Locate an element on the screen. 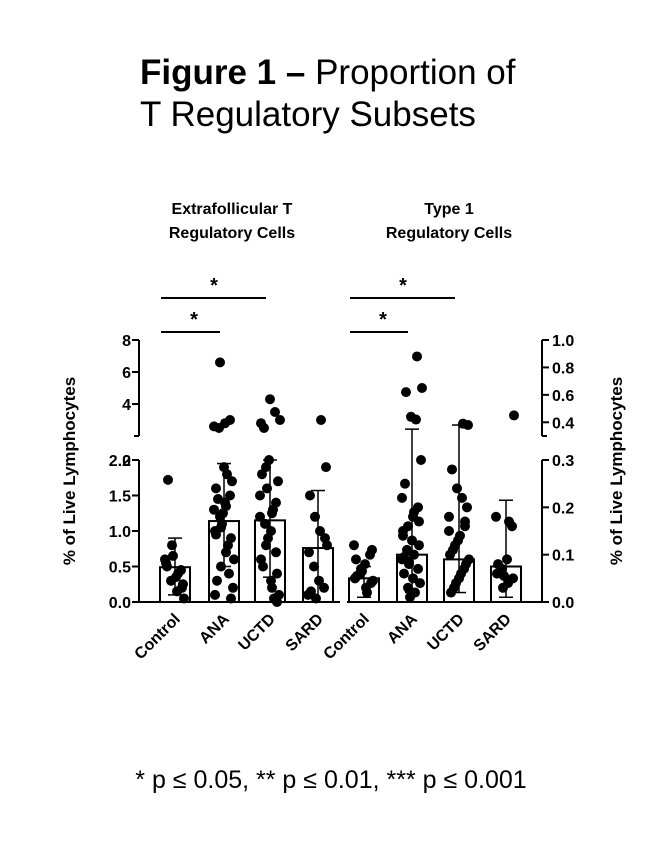  y-tick-label: 1.5 is located at coordinates (120, 497).